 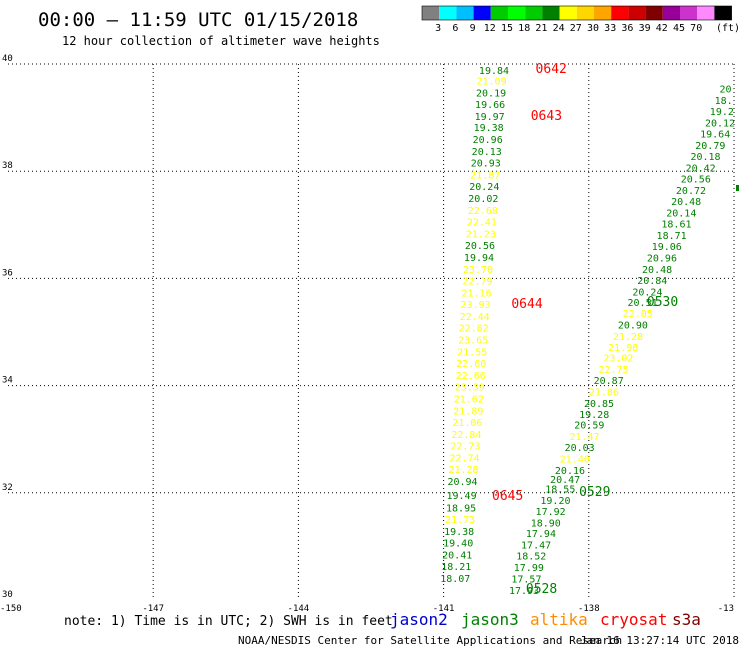 What do you see at coordinates (594, 492) in the screenshot?
I see `pass-time-label: 0529` at bounding box center [594, 492].